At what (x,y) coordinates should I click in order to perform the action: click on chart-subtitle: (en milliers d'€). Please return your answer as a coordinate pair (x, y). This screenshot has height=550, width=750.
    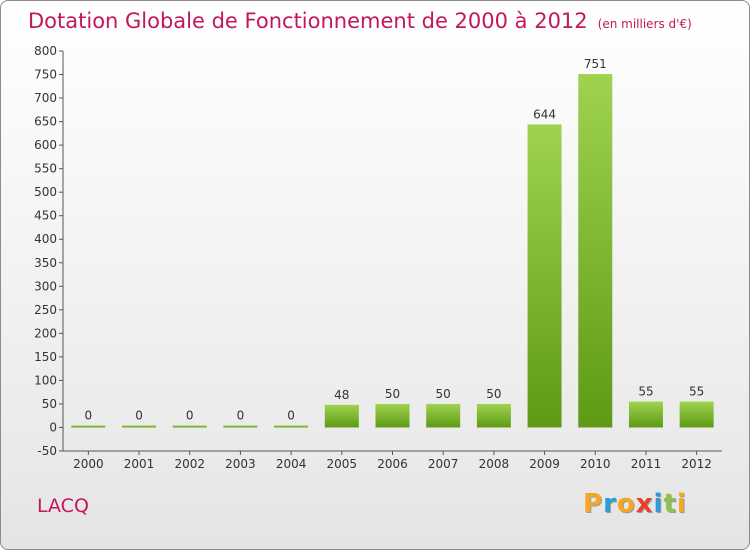
    Looking at the image, I should click on (644, 24).